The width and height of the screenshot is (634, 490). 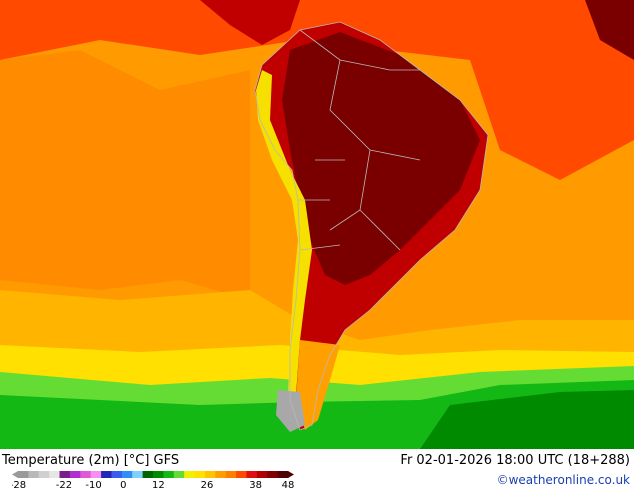 What do you see at coordinates (609, 30) in the screenshot?
I see `africa-edge` at bounding box center [609, 30].